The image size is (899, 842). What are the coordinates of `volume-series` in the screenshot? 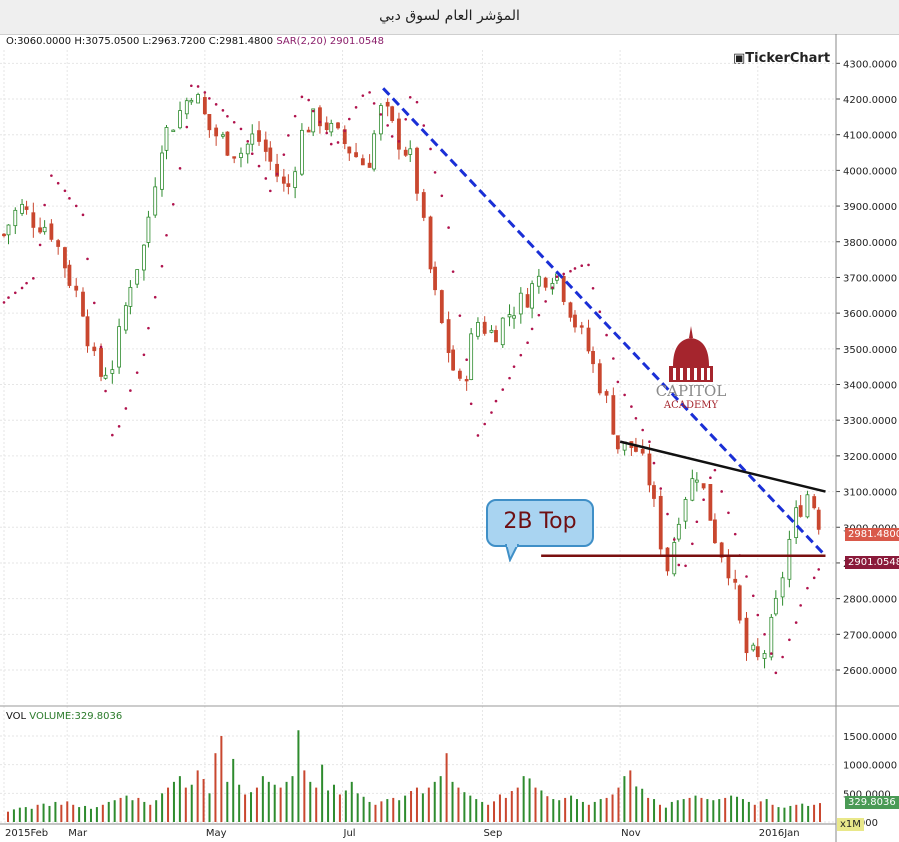 It's located at (414, 776).